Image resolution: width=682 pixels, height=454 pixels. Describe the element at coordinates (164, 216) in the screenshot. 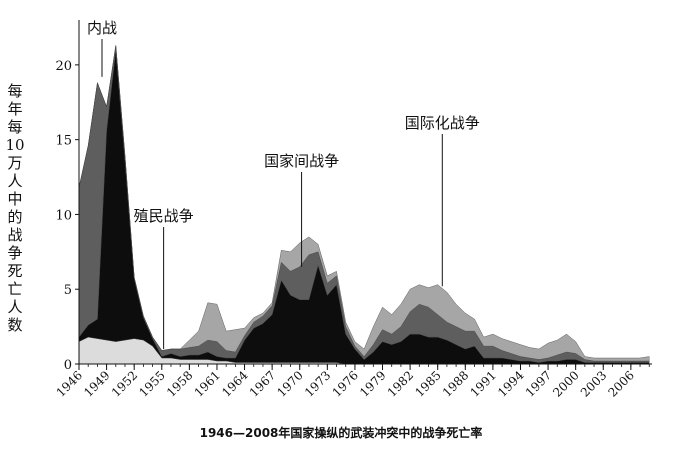

I see `annotation-label: 殖民战争` at that location.